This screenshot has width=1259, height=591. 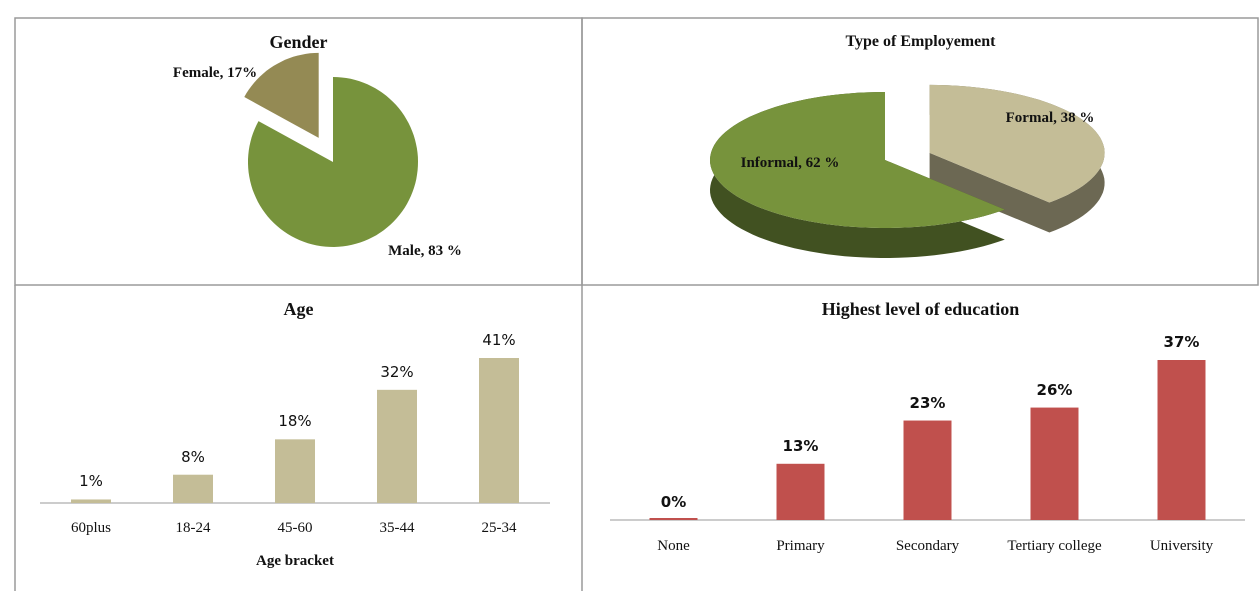 What do you see at coordinates (90, 528) in the screenshot?
I see `x-tick-label: 60plus` at bounding box center [90, 528].